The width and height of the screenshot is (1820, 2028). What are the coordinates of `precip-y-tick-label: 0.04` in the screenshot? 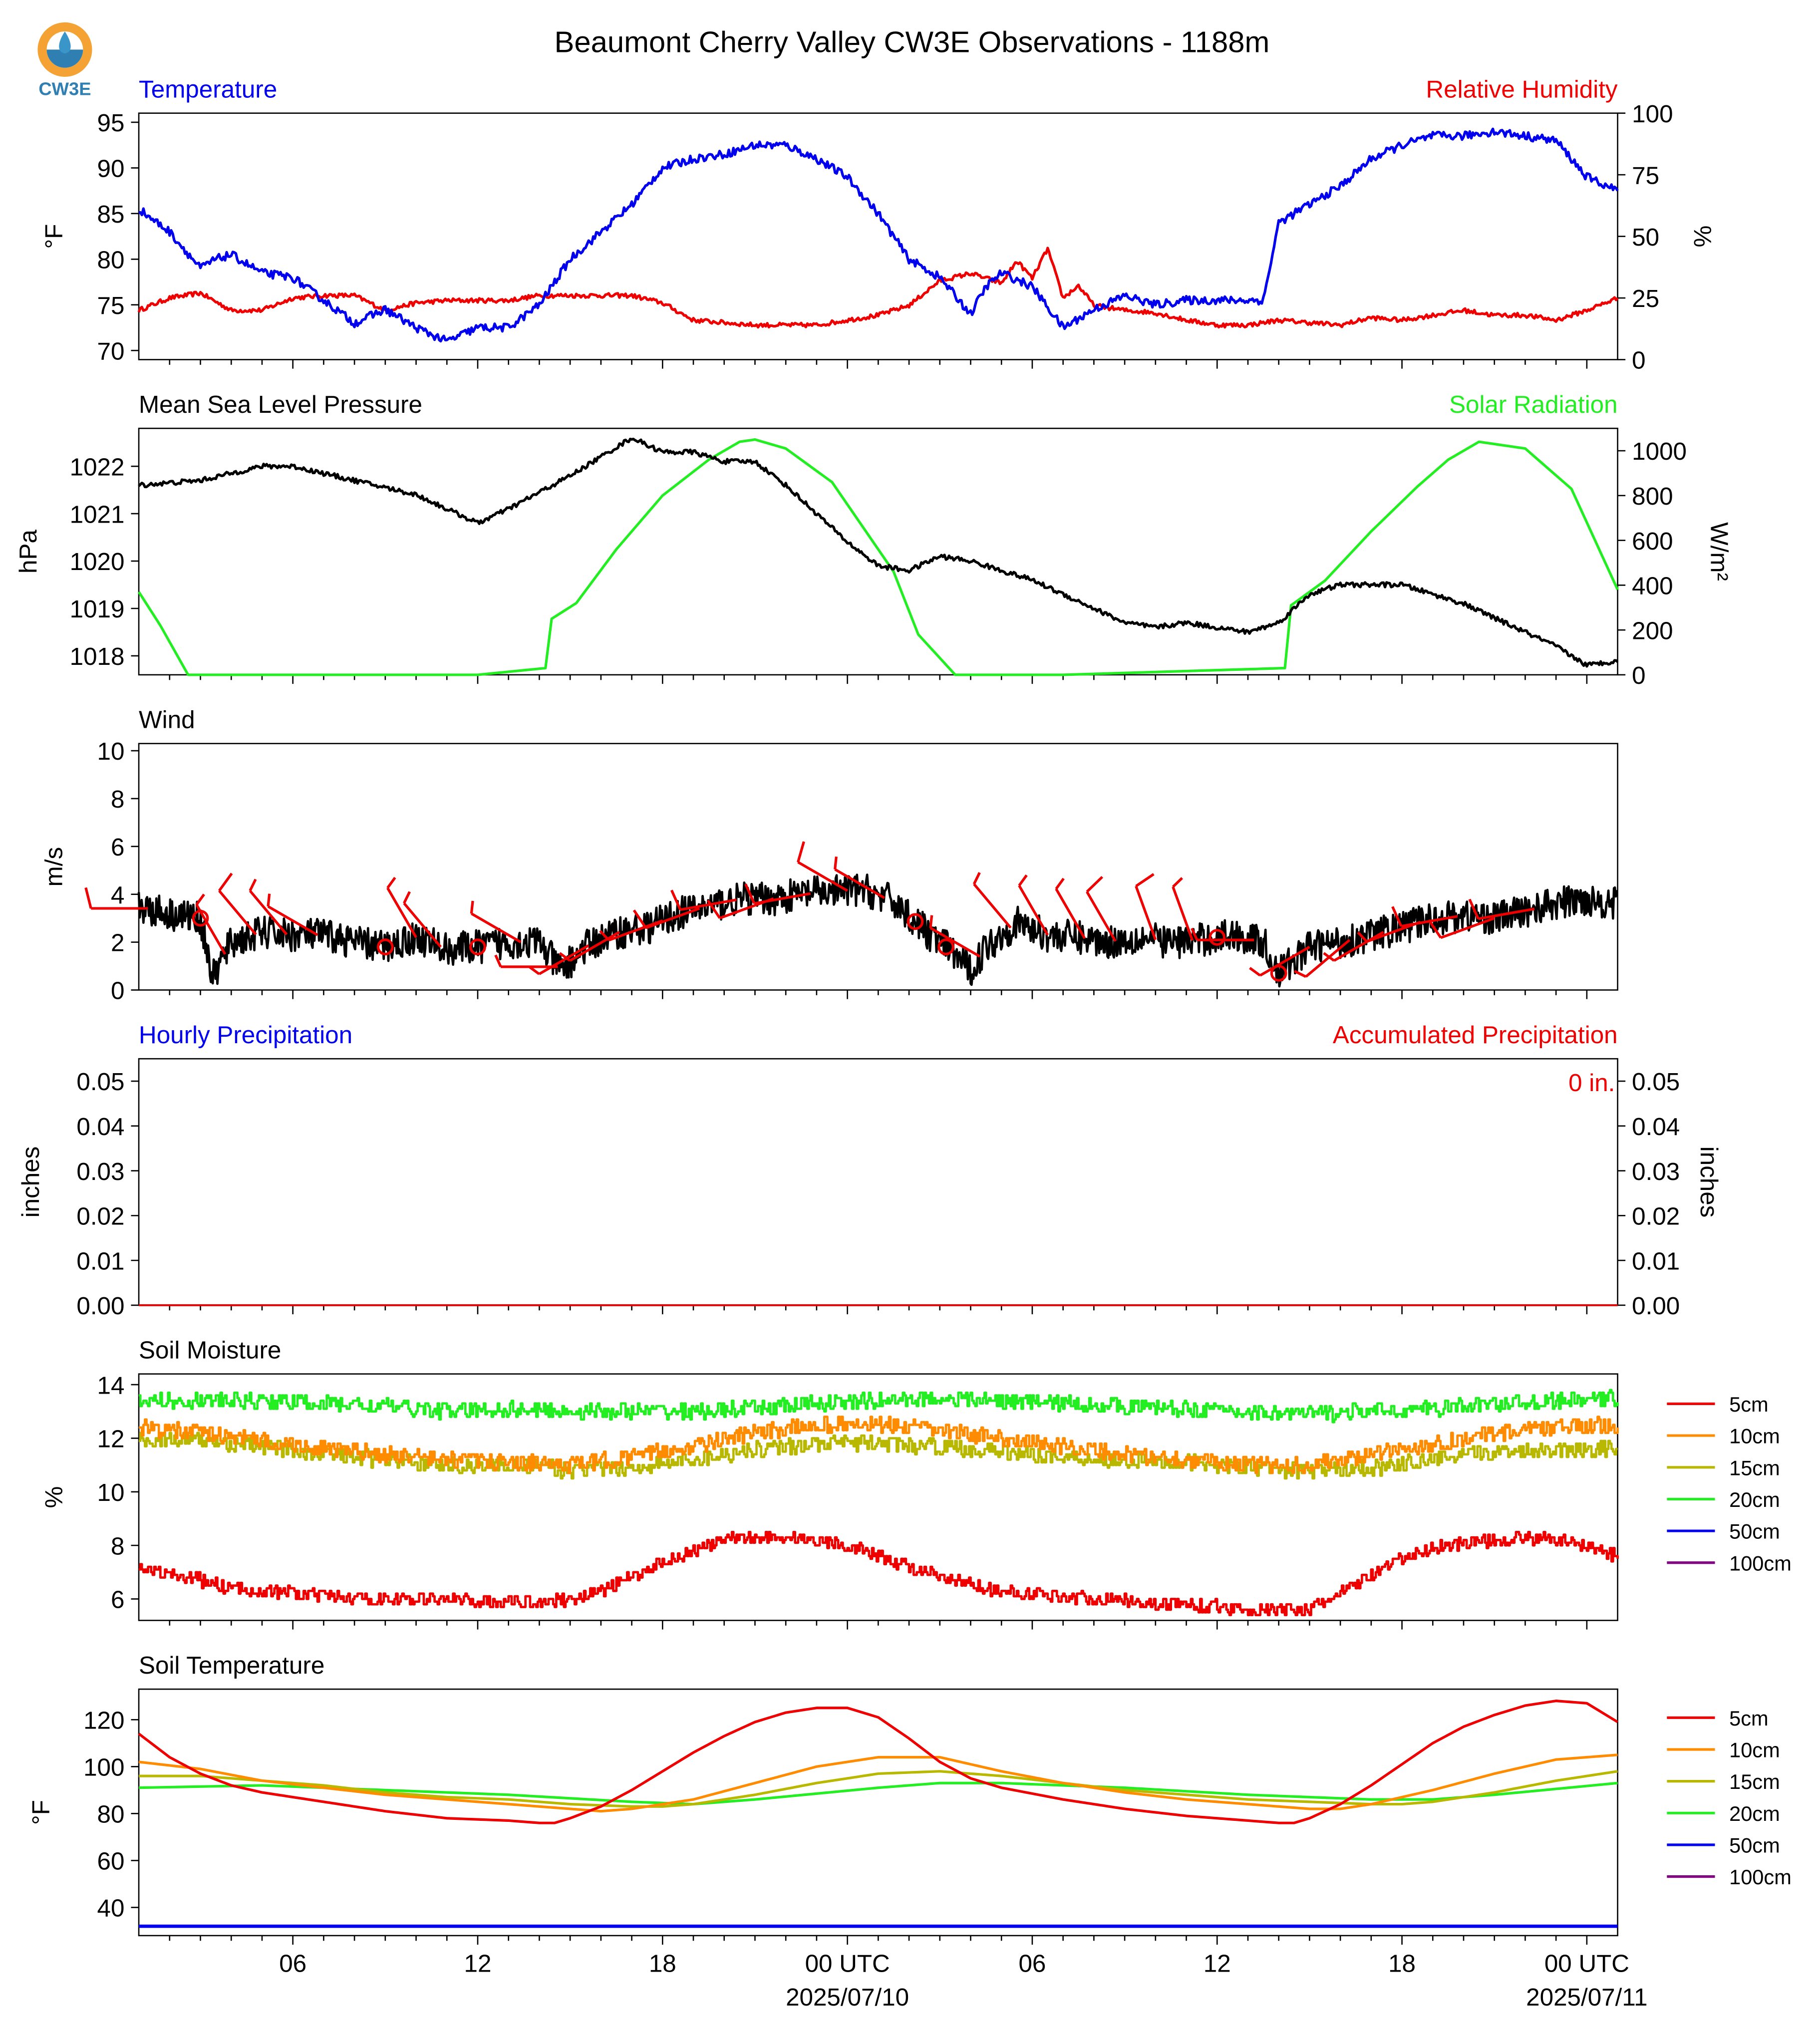 It's located at (100, 1127).